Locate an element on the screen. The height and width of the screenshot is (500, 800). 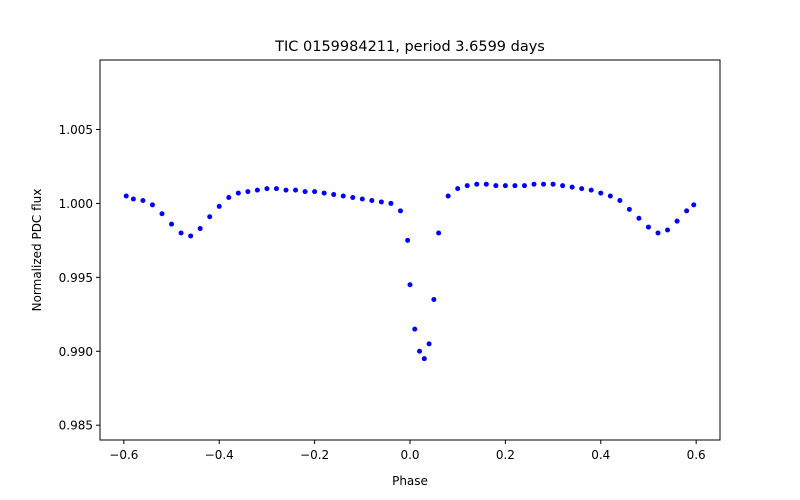
x-tick-label: 0.6 is located at coordinates (696, 455).